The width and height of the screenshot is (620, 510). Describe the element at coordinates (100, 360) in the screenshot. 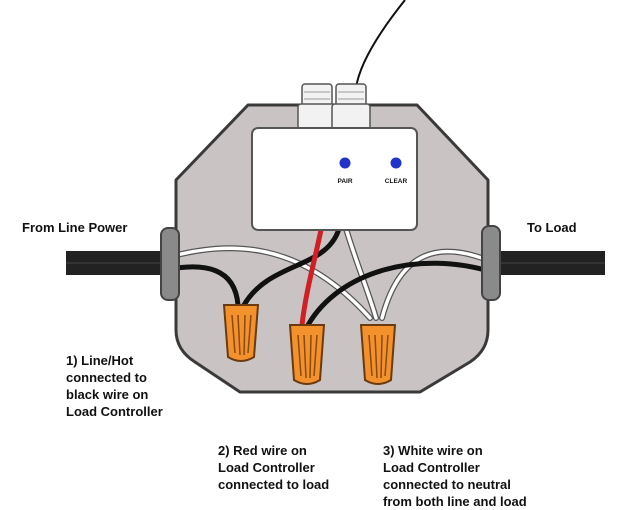

I see `note1-line: 1) Line/Hot` at that location.